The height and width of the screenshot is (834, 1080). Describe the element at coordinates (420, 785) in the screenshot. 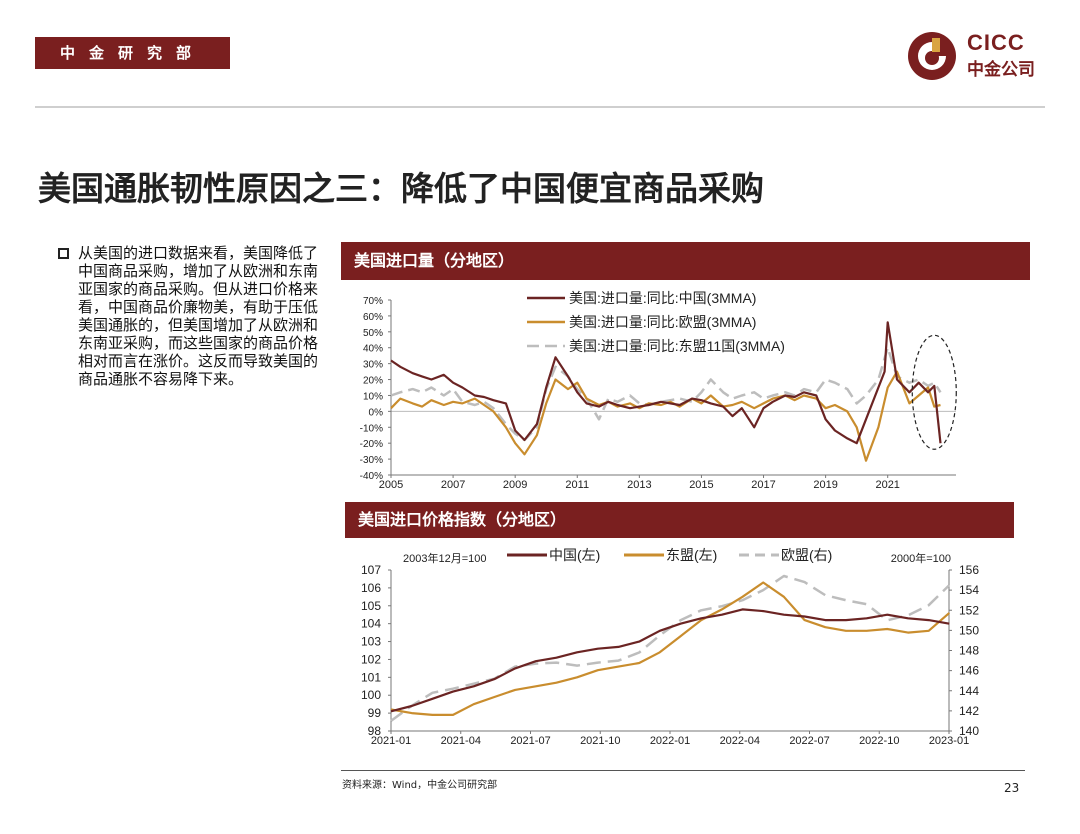

I see `source-note: 资料来源：Wind，中金公司研究部` at that location.